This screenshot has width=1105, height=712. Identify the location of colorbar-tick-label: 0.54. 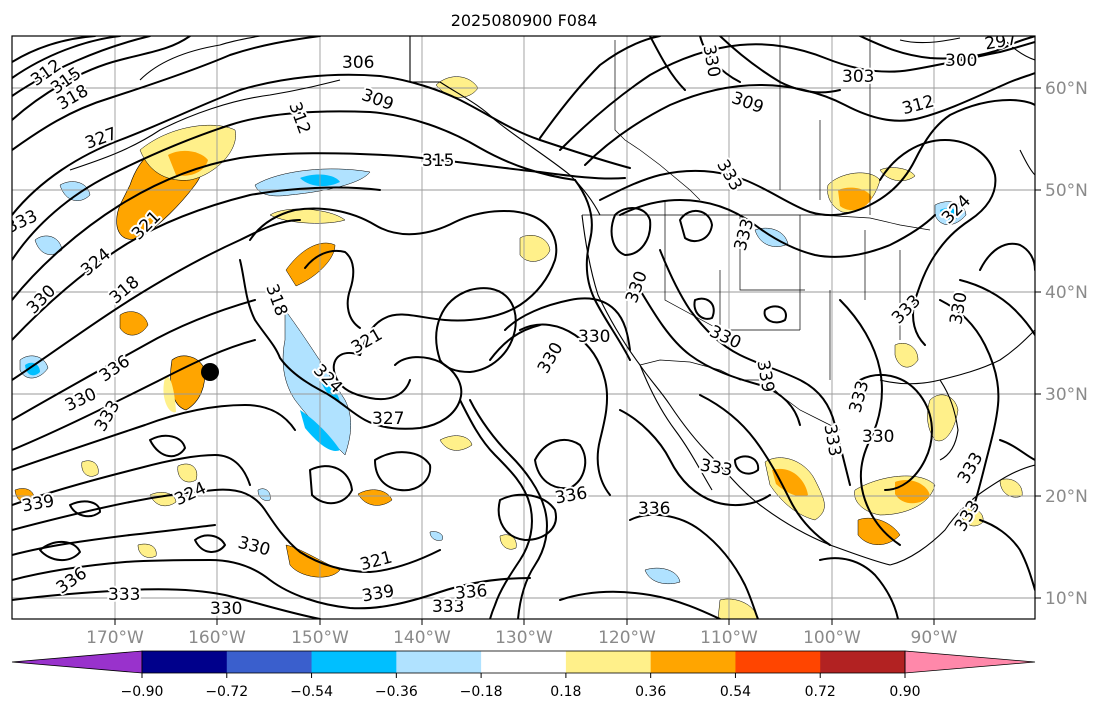
(735, 692).